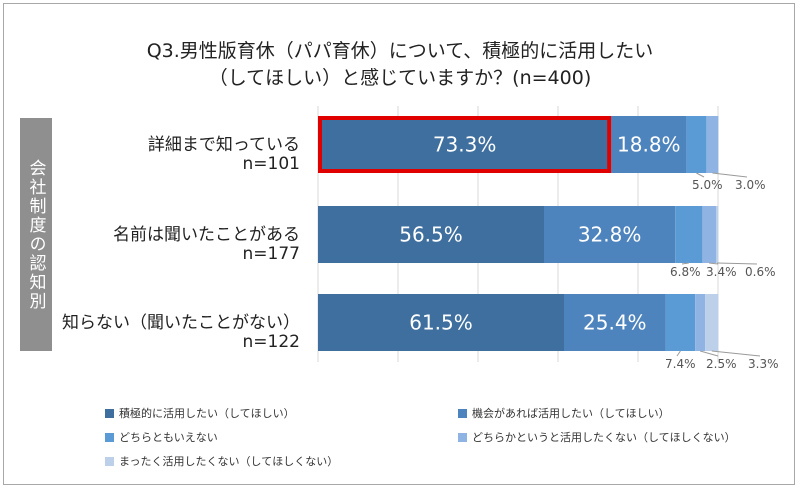 The image size is (800, 489). I want to click on highlight-box, so click(465, 144).